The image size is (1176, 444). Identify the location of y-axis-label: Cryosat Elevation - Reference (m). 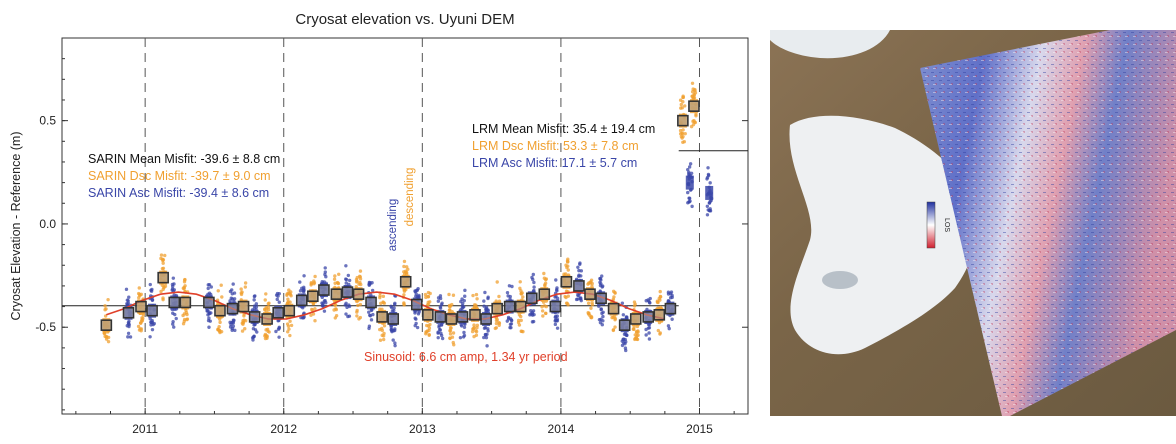
(16, 226).